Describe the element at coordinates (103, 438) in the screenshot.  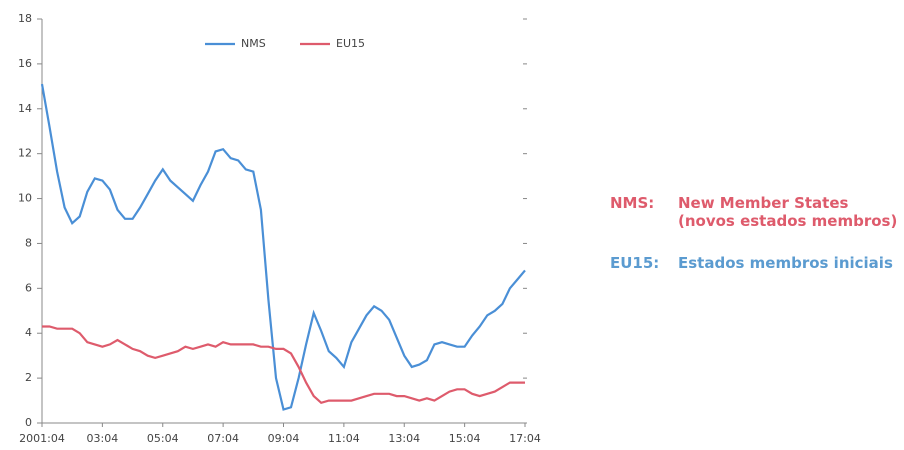
I see `x-tick-label: 03:04` at that location.